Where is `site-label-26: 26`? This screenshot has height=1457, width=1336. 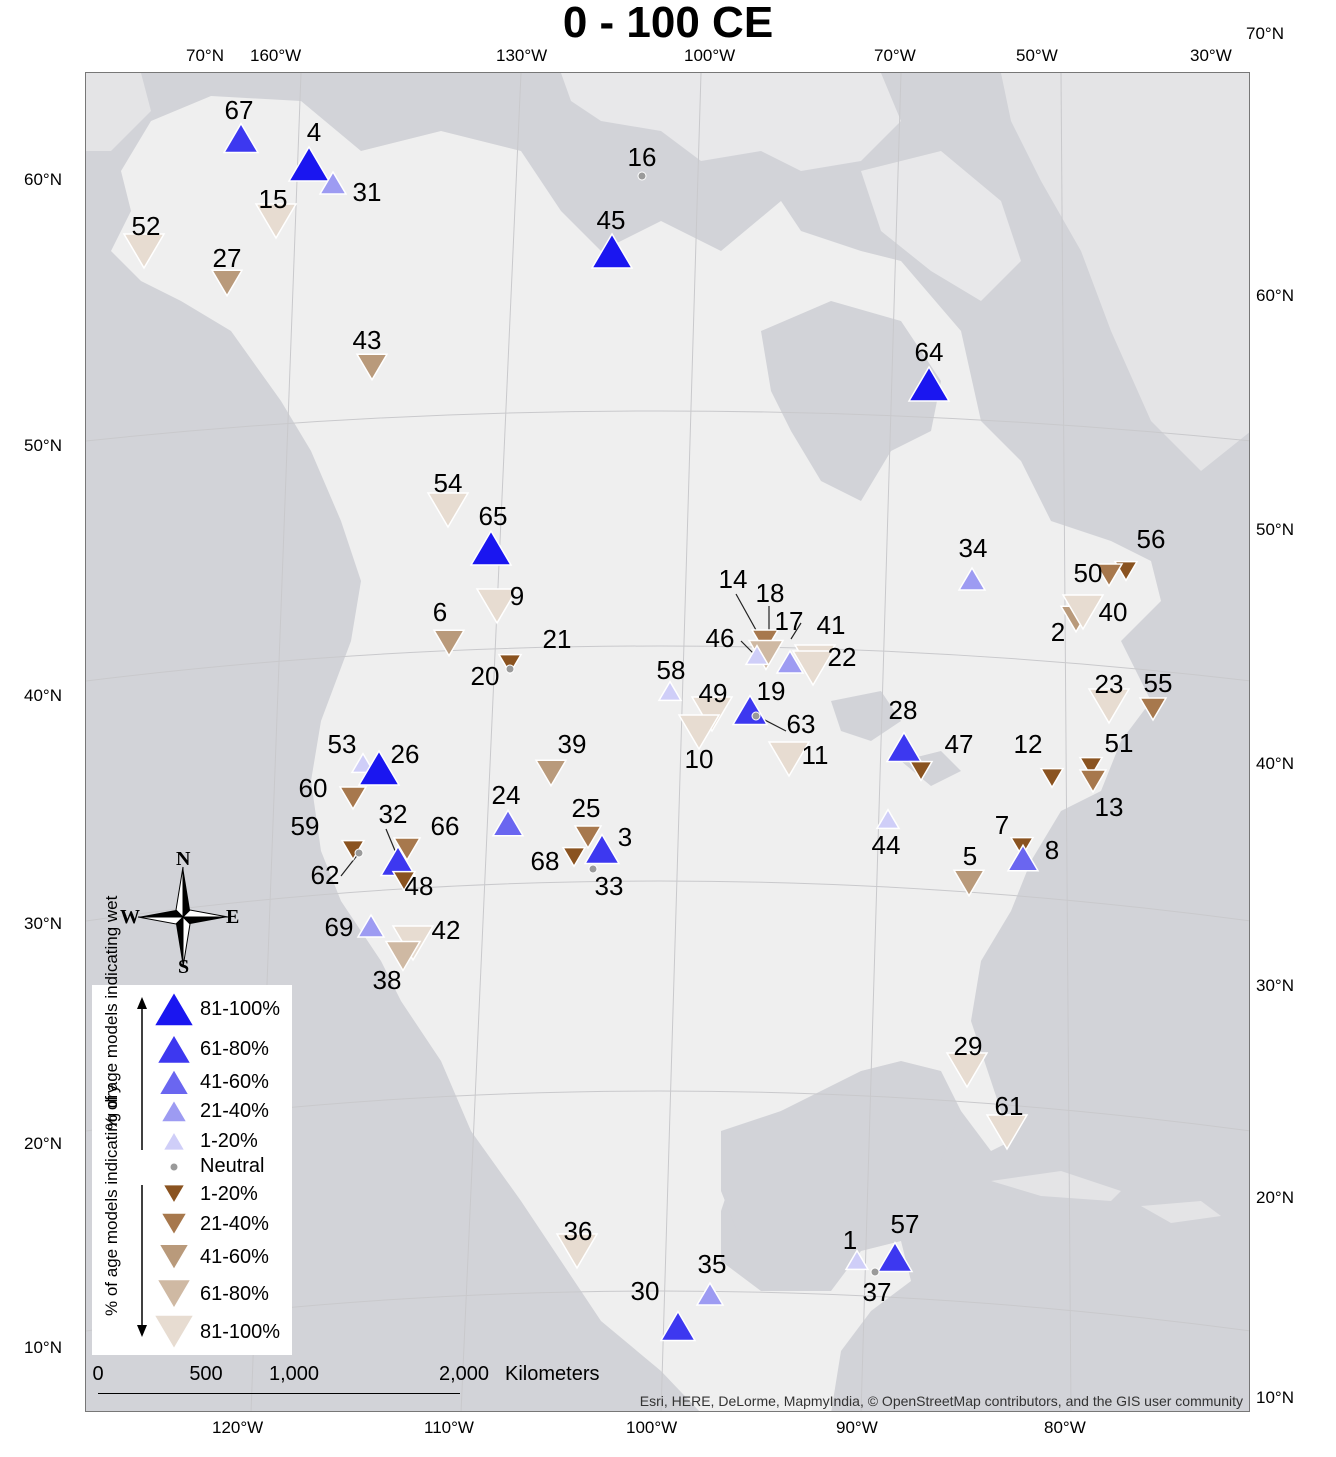
site-label-26: 26 is located at coordinates (405, 754).